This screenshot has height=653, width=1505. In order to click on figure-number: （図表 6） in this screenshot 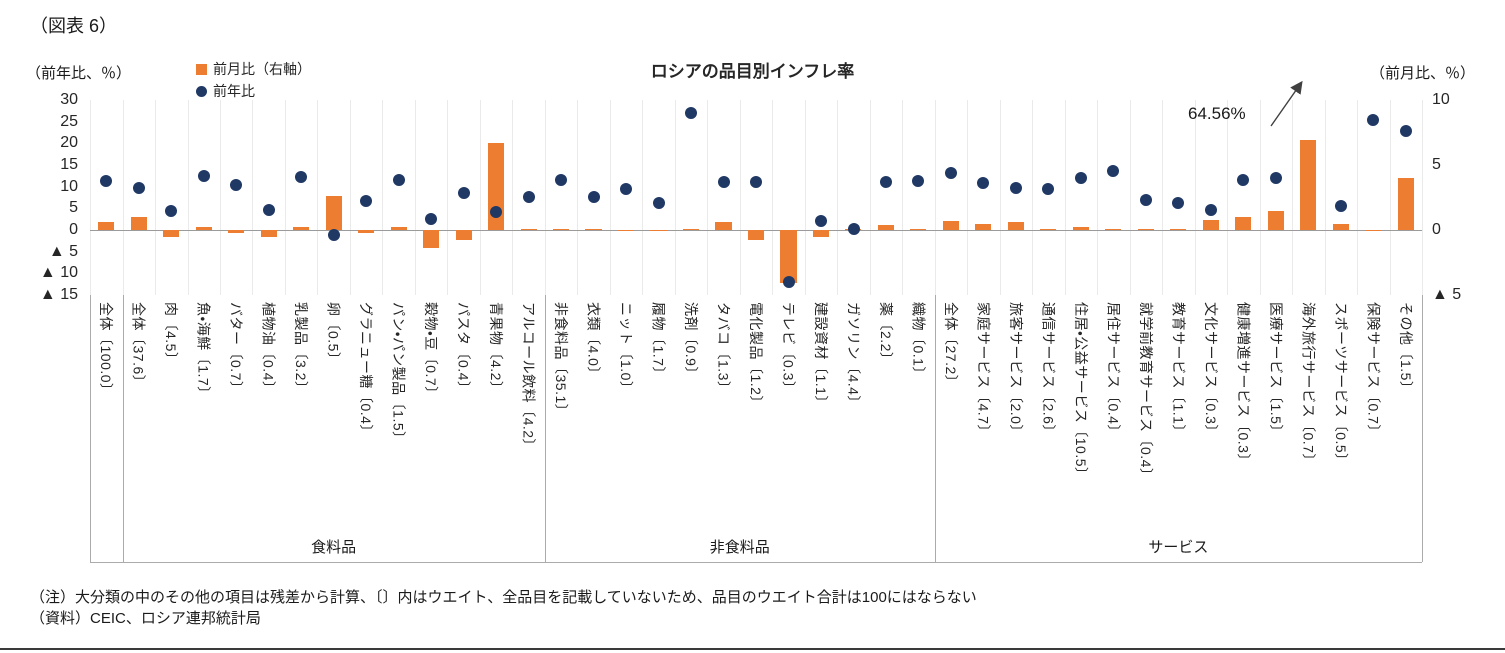, I will do `click(74, 26)`.